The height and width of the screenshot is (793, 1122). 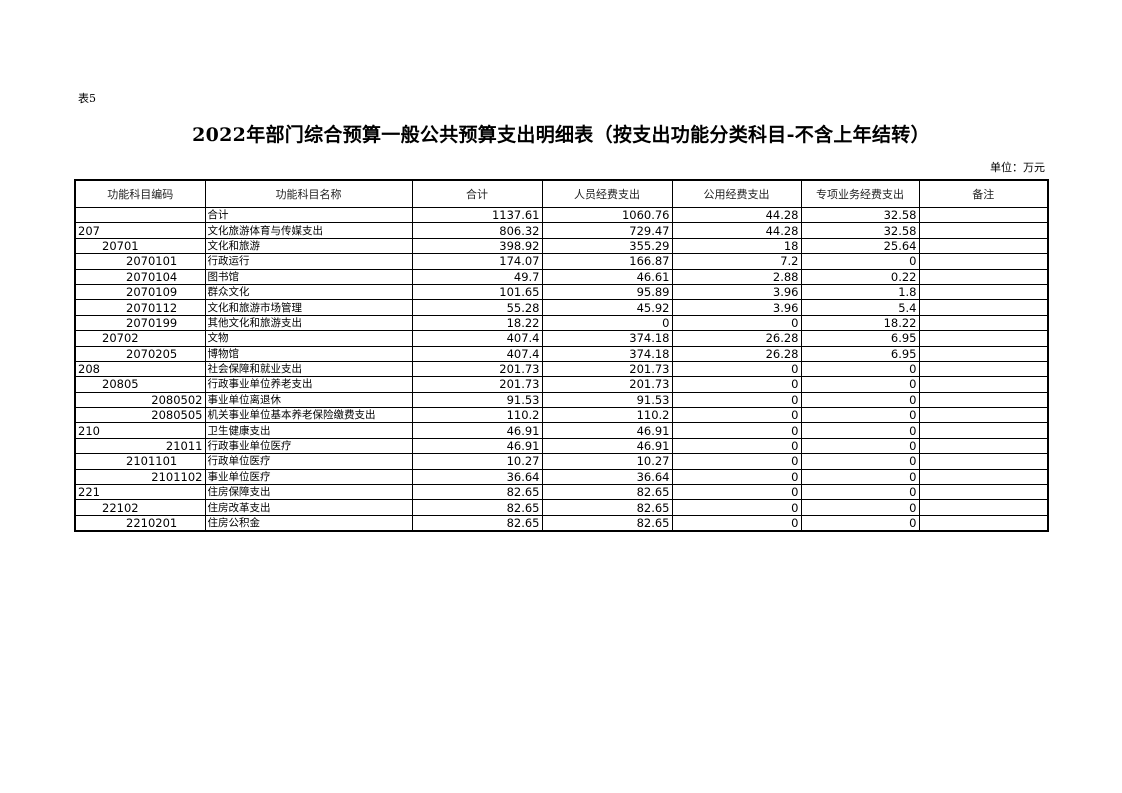 What do you see at coordinates (607, 492) in the screenshot?
I see `cell-personnel: 82.65` at bounding box center [607, 492].